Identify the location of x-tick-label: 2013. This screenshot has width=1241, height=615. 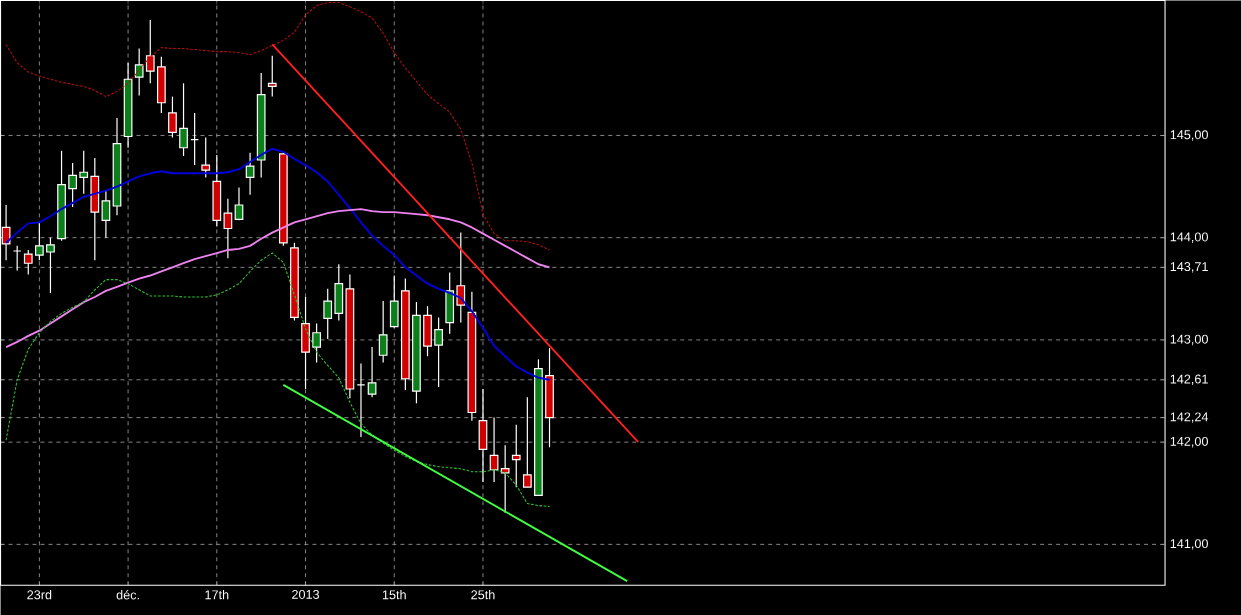
(306, 594).